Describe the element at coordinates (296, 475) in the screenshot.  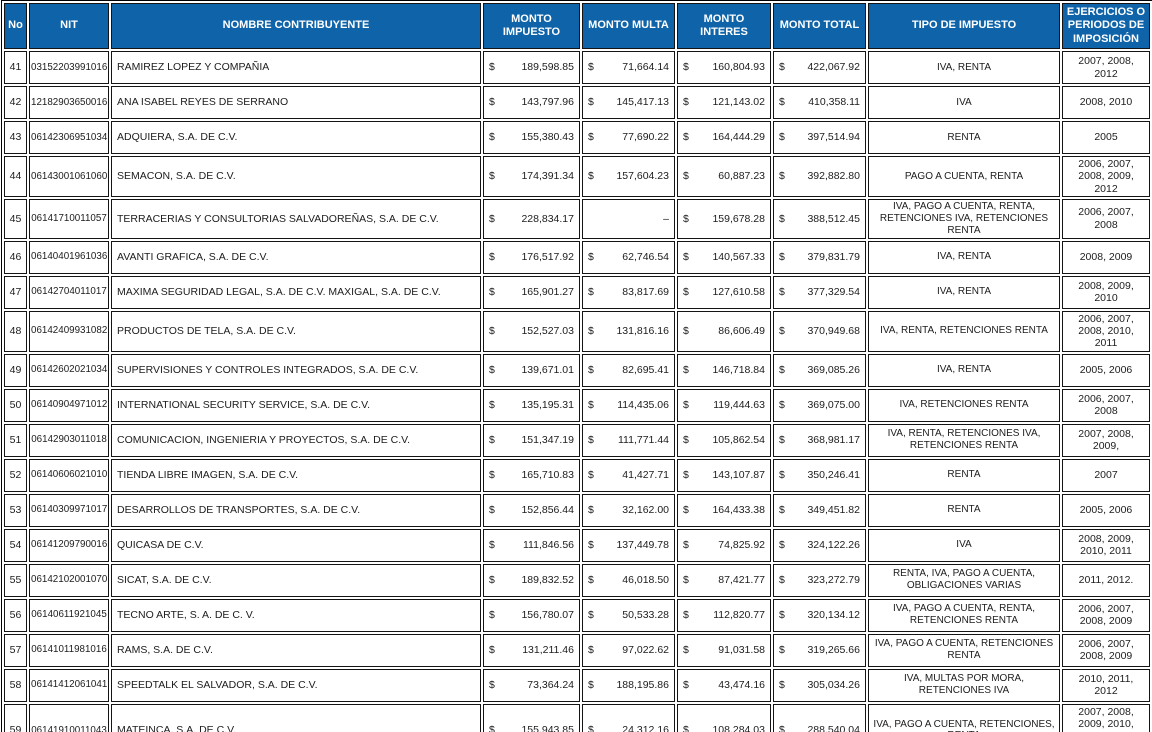
I see `contribuyente-name: TIENDA LIBRE IMAGEN, S.A. DE C.V.` at that location.